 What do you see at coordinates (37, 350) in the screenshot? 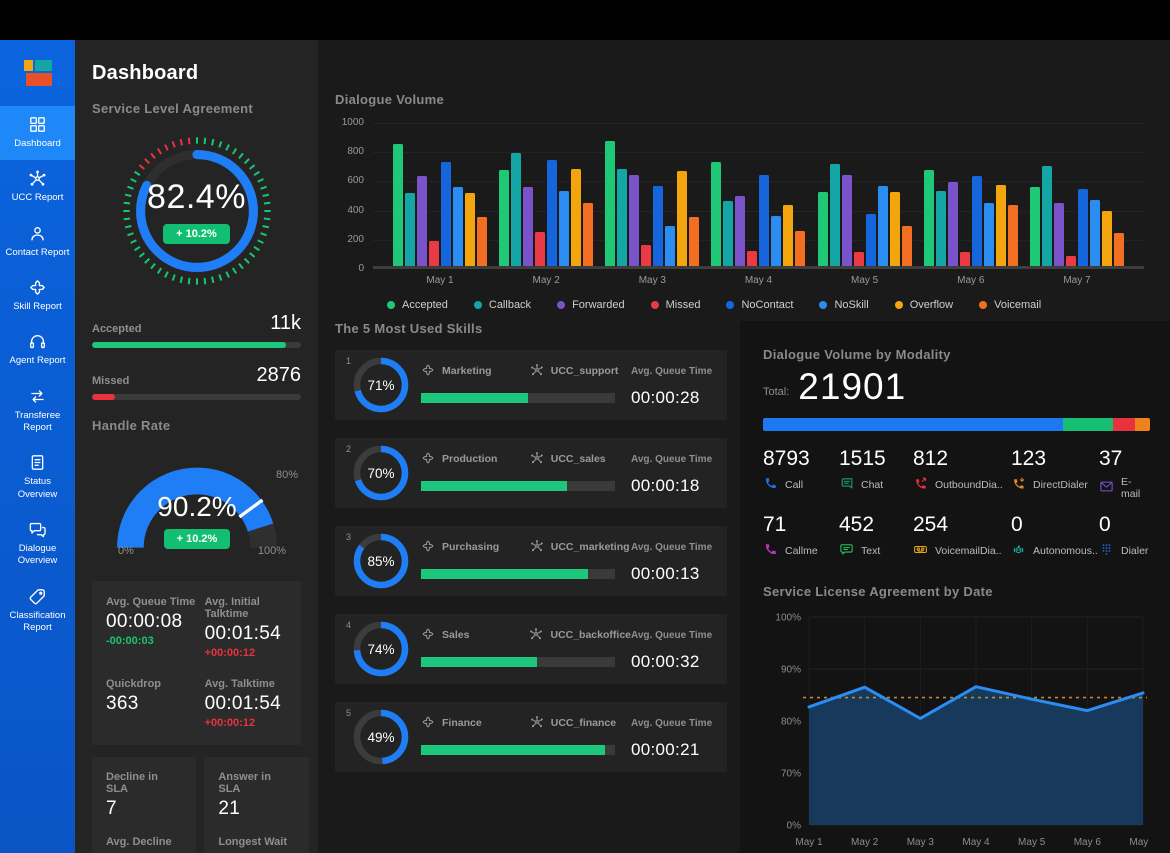
I see `sidebar-item-agent-report: Agent Report` at bounding box center [37, 350].